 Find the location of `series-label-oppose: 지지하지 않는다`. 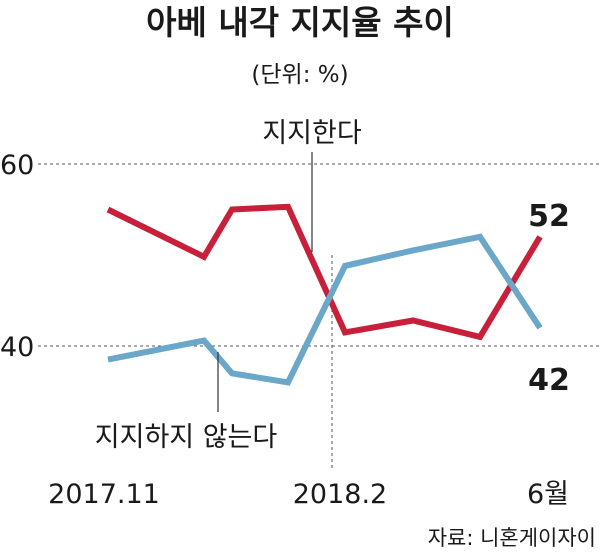

series-label-oppose: 지지하지 않는다 is located at coordinates (186, 437).